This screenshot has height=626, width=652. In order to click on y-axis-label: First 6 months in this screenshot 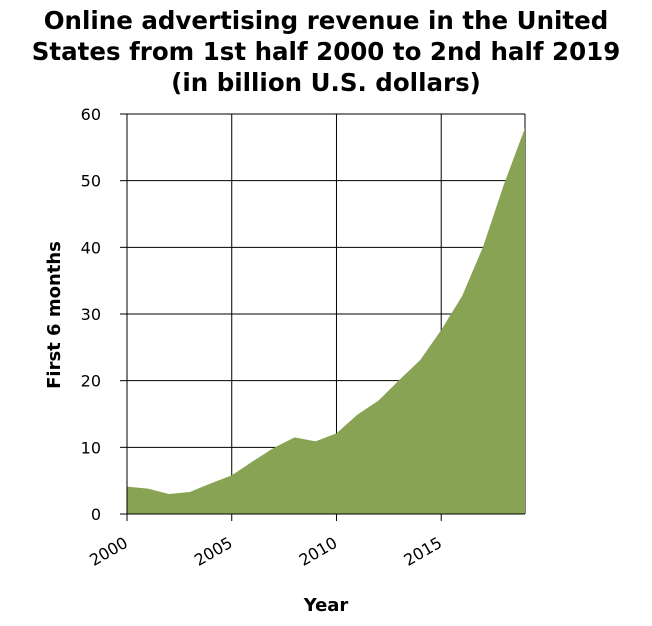, I will do `click(54, 315)`.